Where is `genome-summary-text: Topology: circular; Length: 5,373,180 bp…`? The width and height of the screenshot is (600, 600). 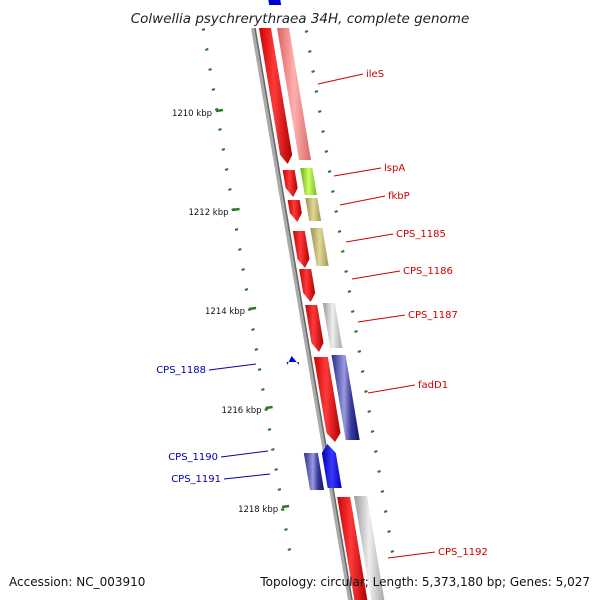
genome-summary-text: Topology: circular; Length: 5,373,180 bp… is located at coordinates (425, 582).